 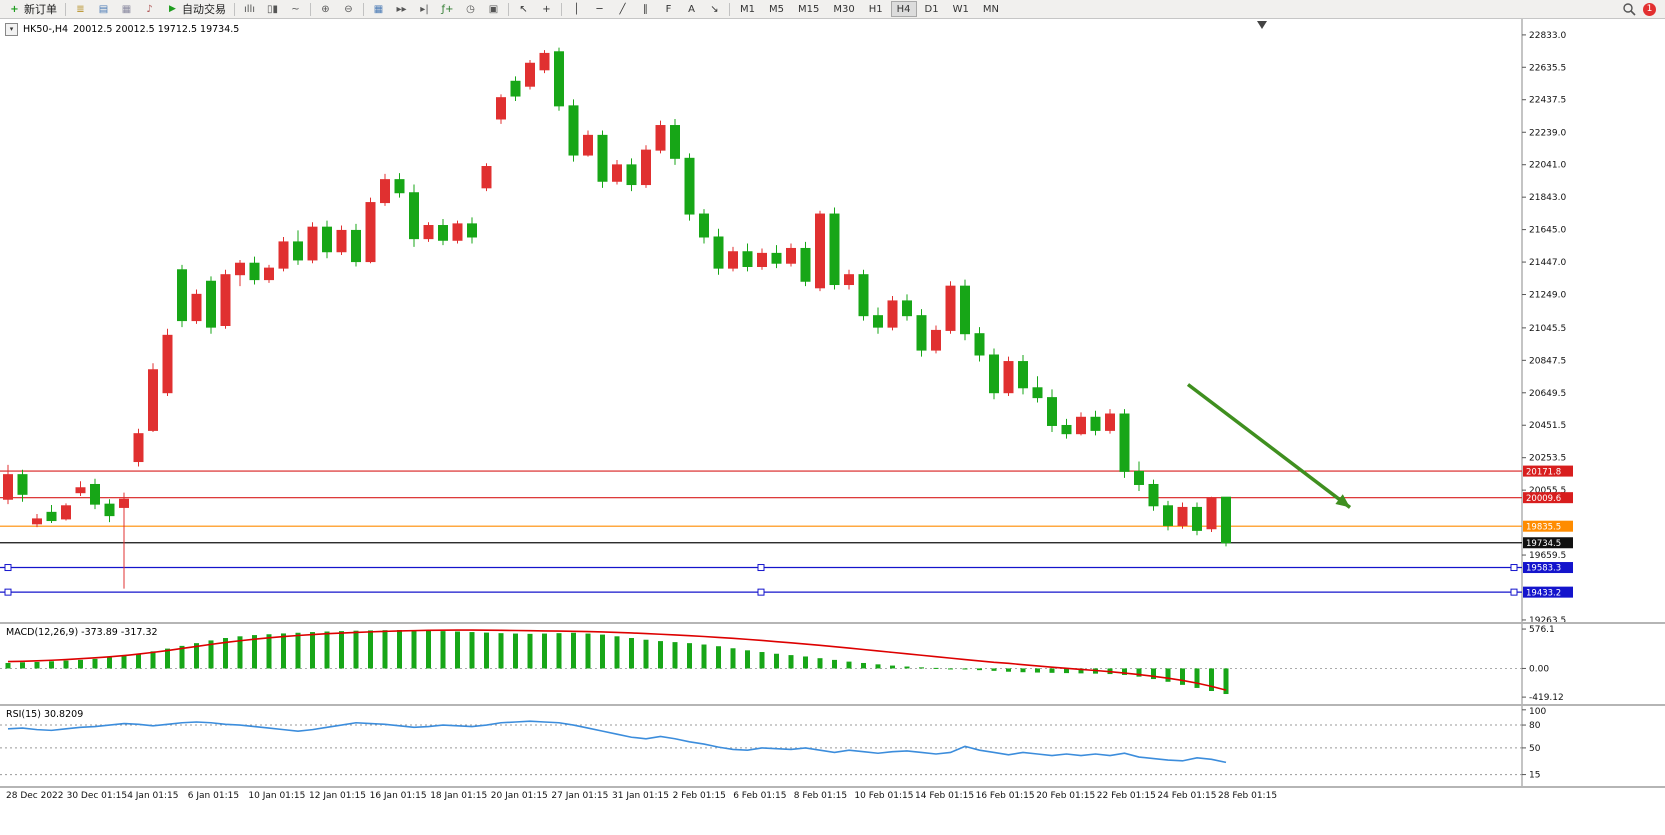 I want to click on auto-scroll-button: ▸▸, so click(x=401, y=9).